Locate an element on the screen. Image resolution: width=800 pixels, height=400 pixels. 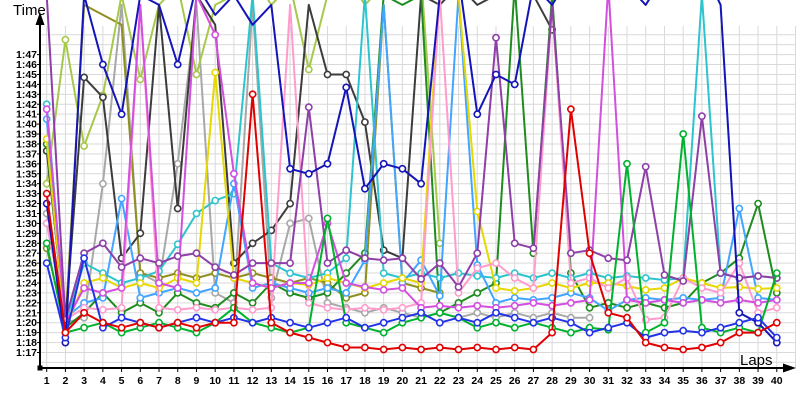
x-tick-label: 11 is located at coordinates (233, 381).